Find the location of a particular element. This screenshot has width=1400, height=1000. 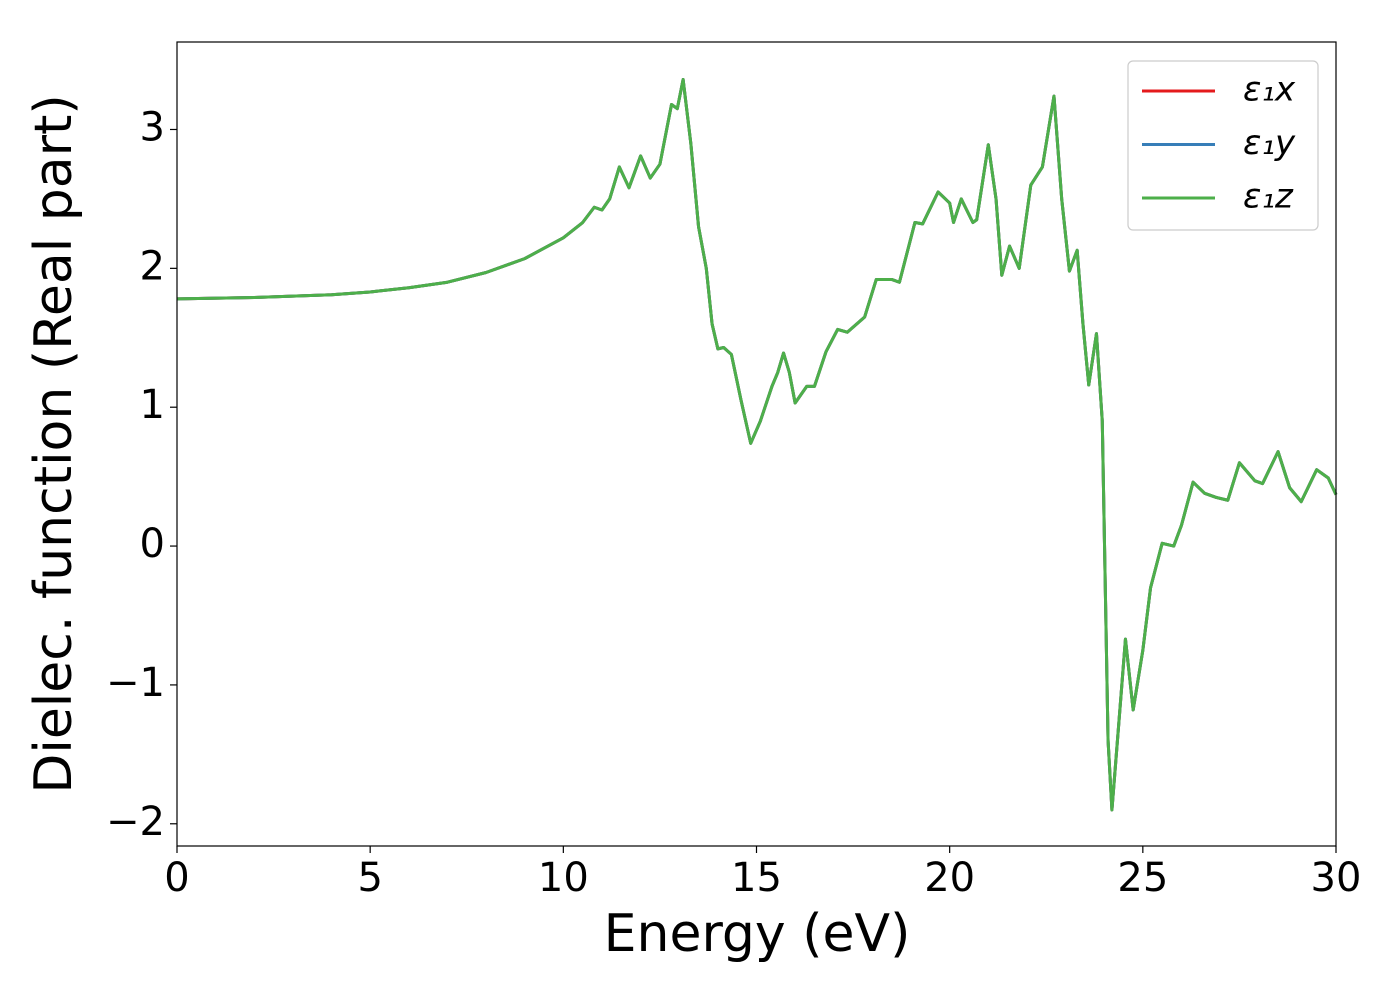

y-tick-label: 2 is located at coordinates (152, 266).